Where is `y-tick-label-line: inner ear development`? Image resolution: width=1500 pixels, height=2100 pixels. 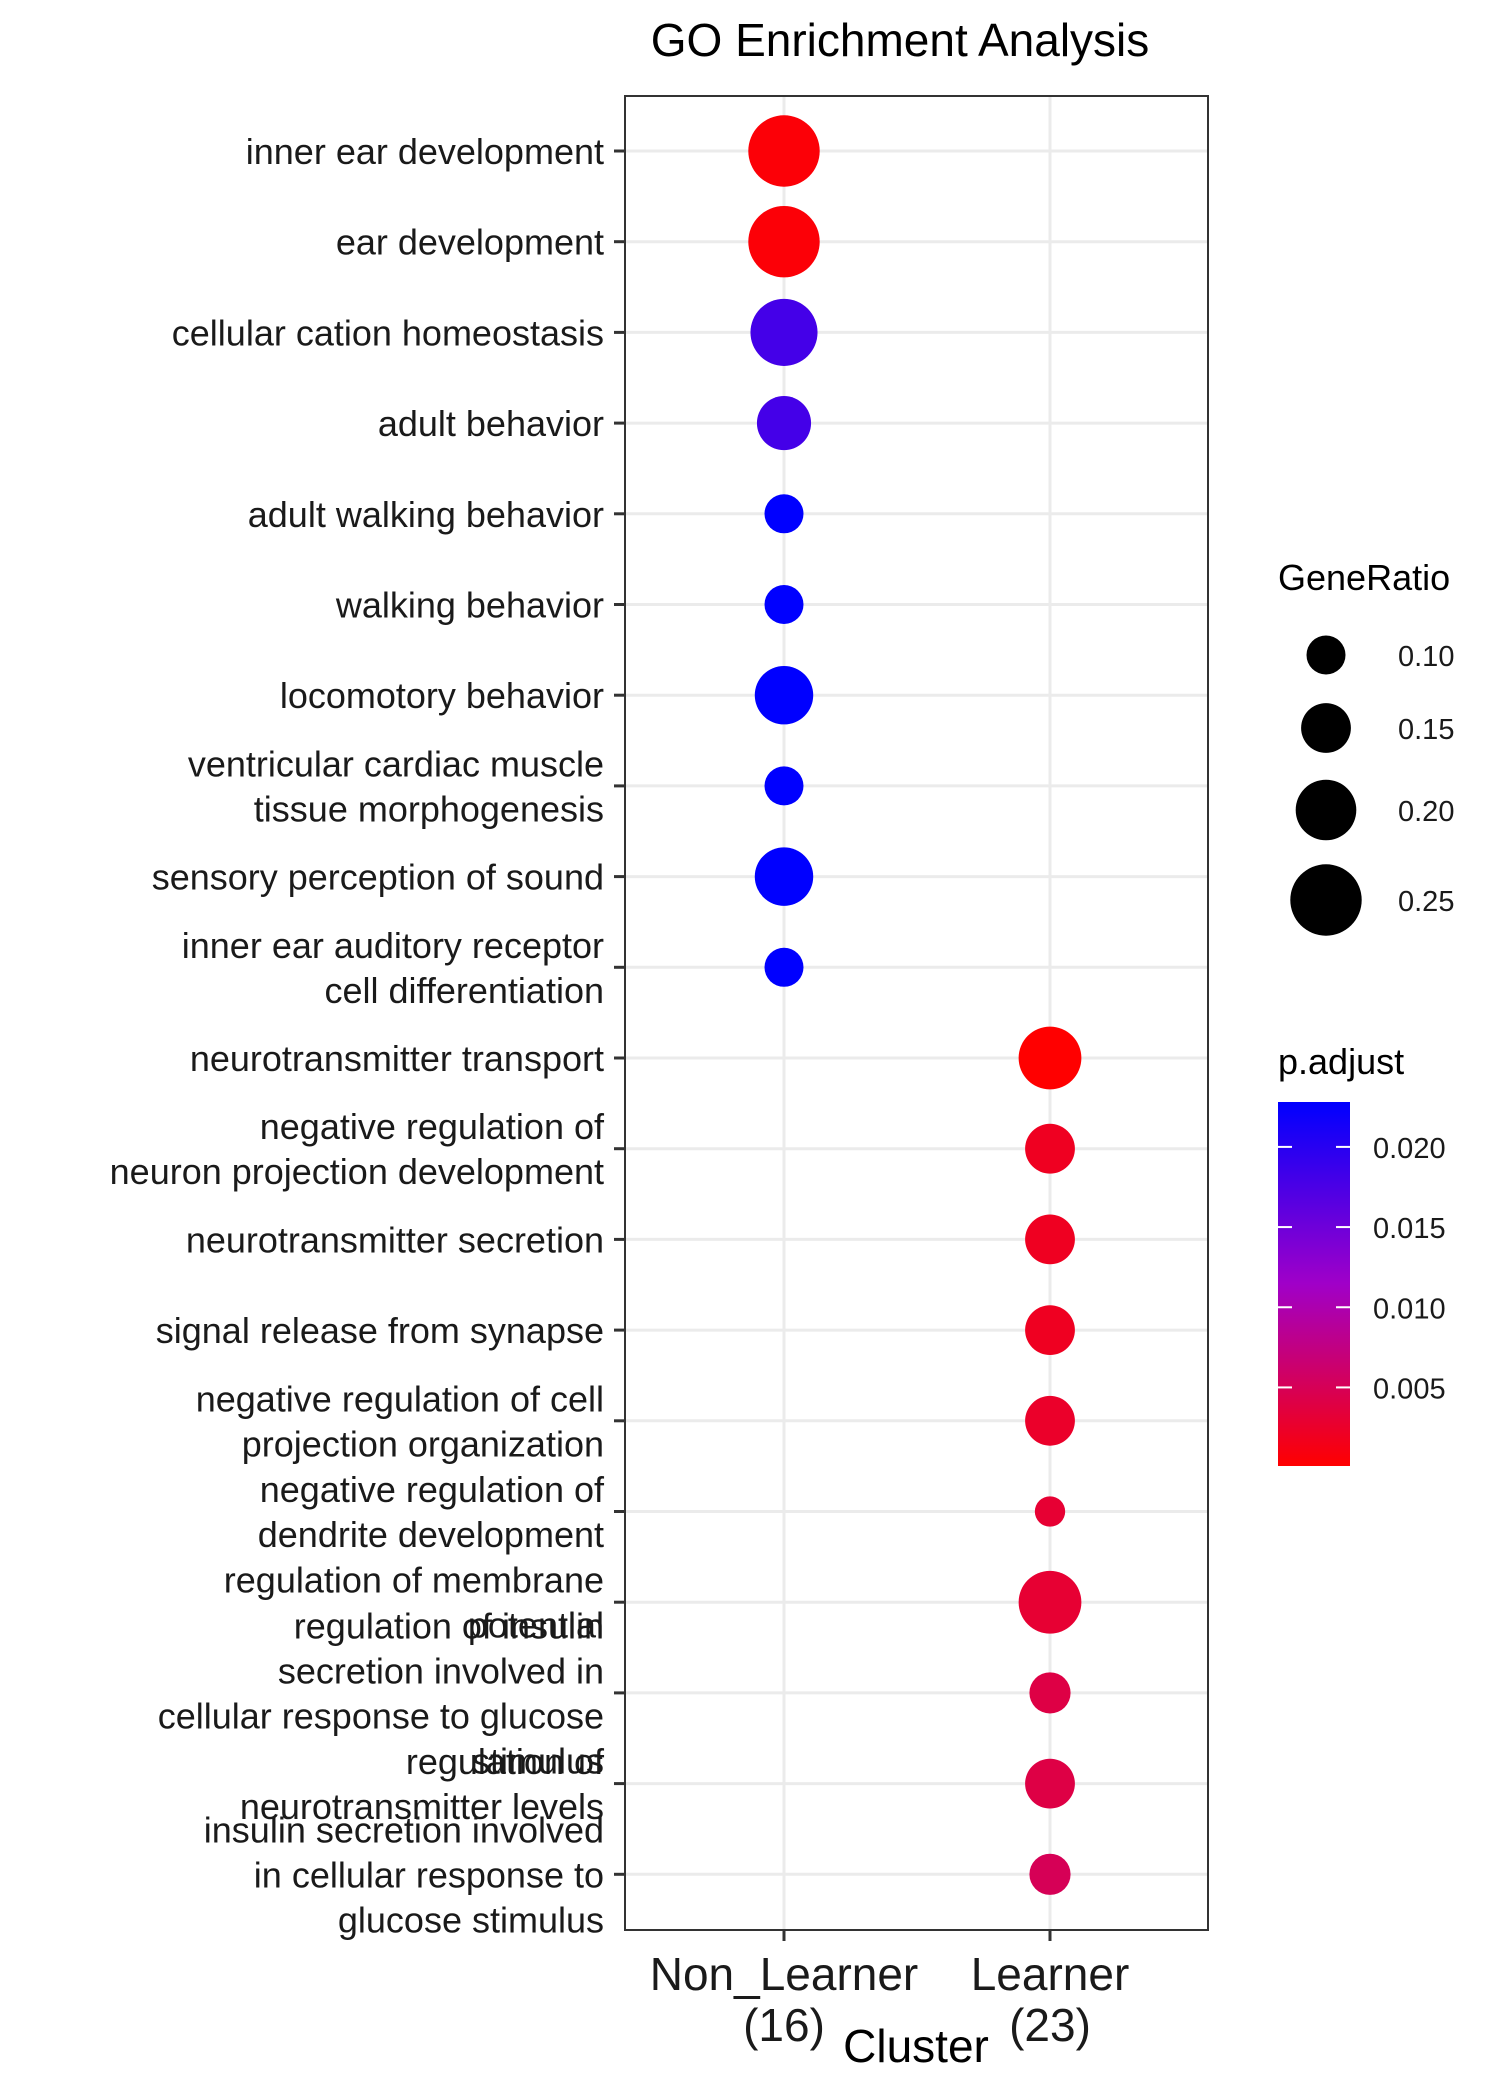
y-tick-label-line: inner ear development is located at coordinates (425, 151).